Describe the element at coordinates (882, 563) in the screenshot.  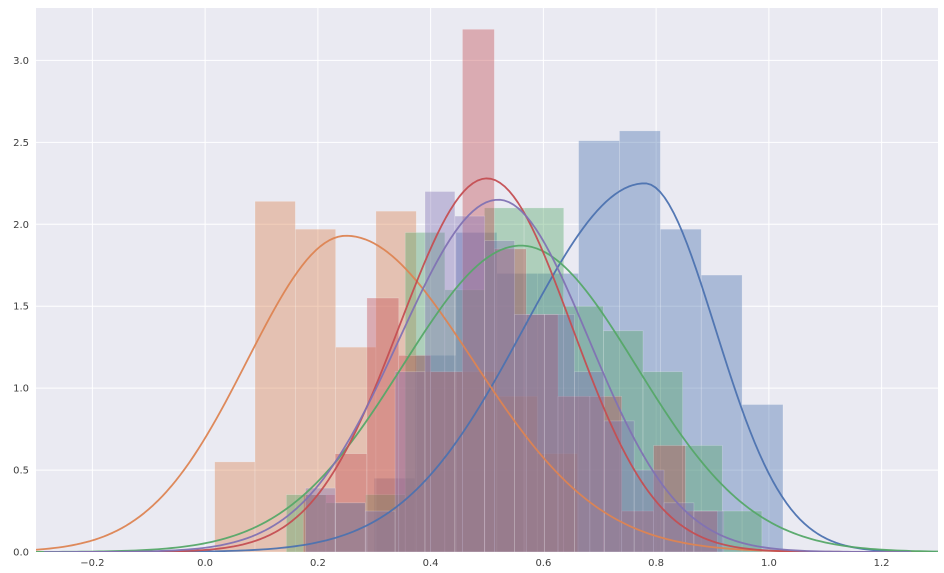
I see `x-tick-label: 1.2` at that location.